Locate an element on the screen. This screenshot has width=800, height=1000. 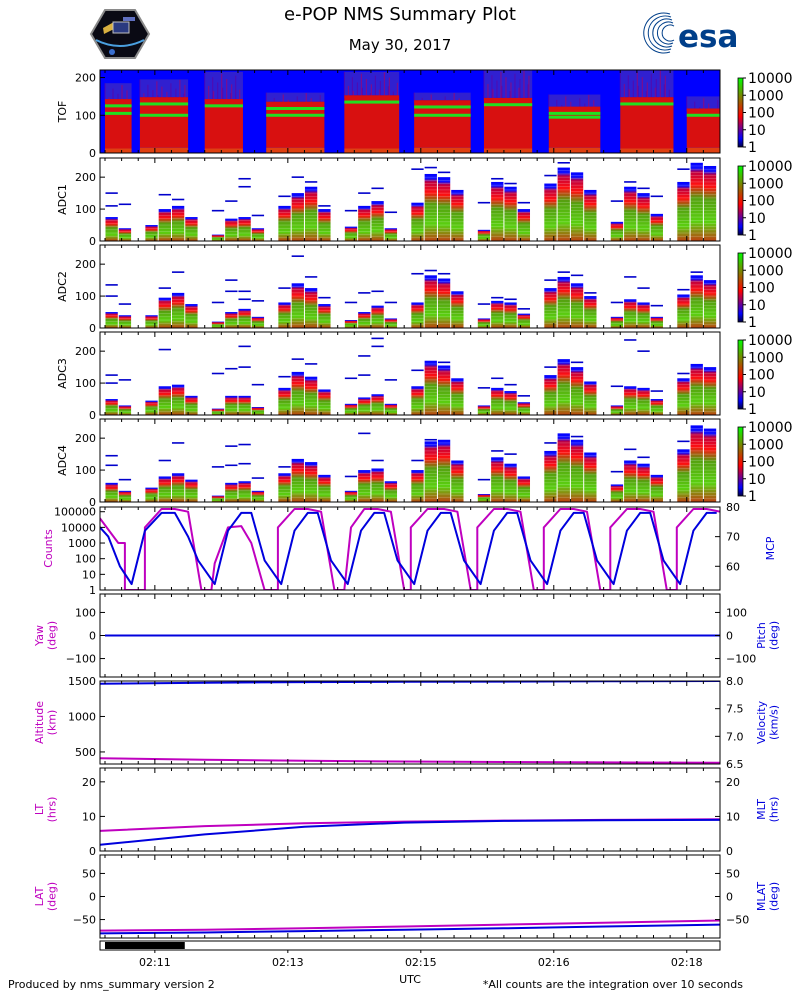
tof-segment-5-floor is located at coordinates (442, 150).